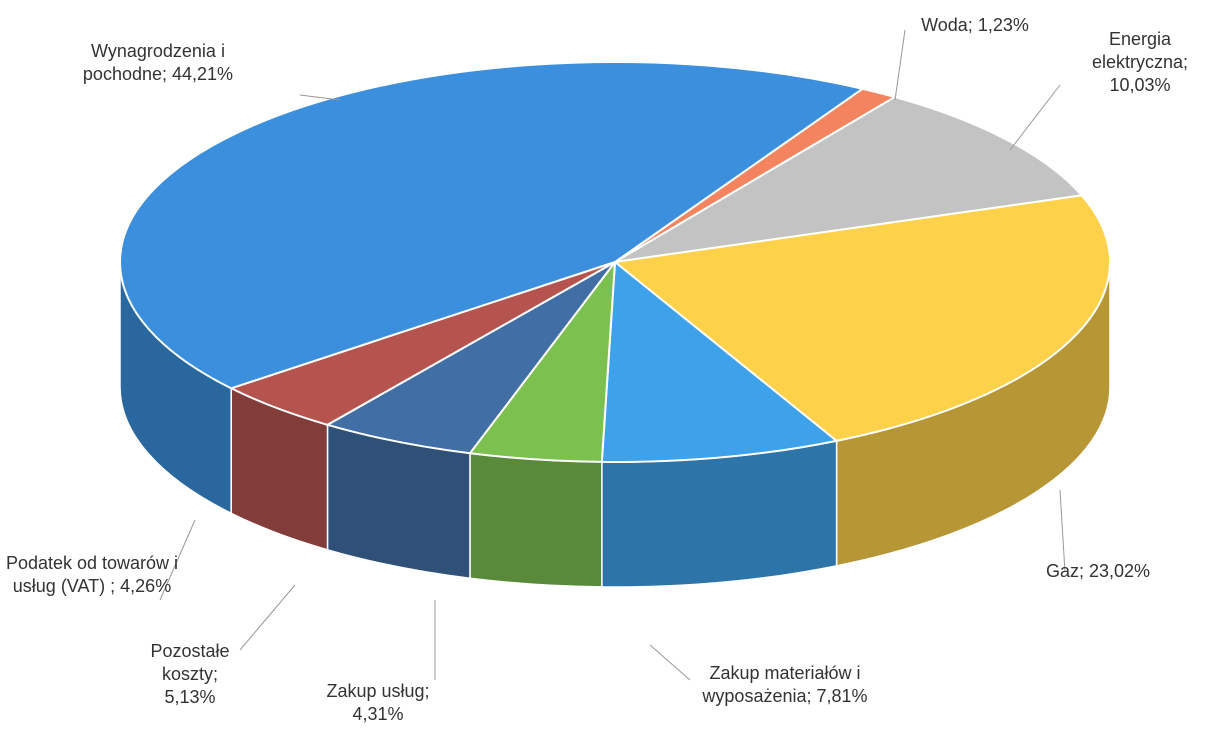  Describe the element at coordinates (1003, 25) in the screenshot. I see `value-label: 1,23%` at that location.